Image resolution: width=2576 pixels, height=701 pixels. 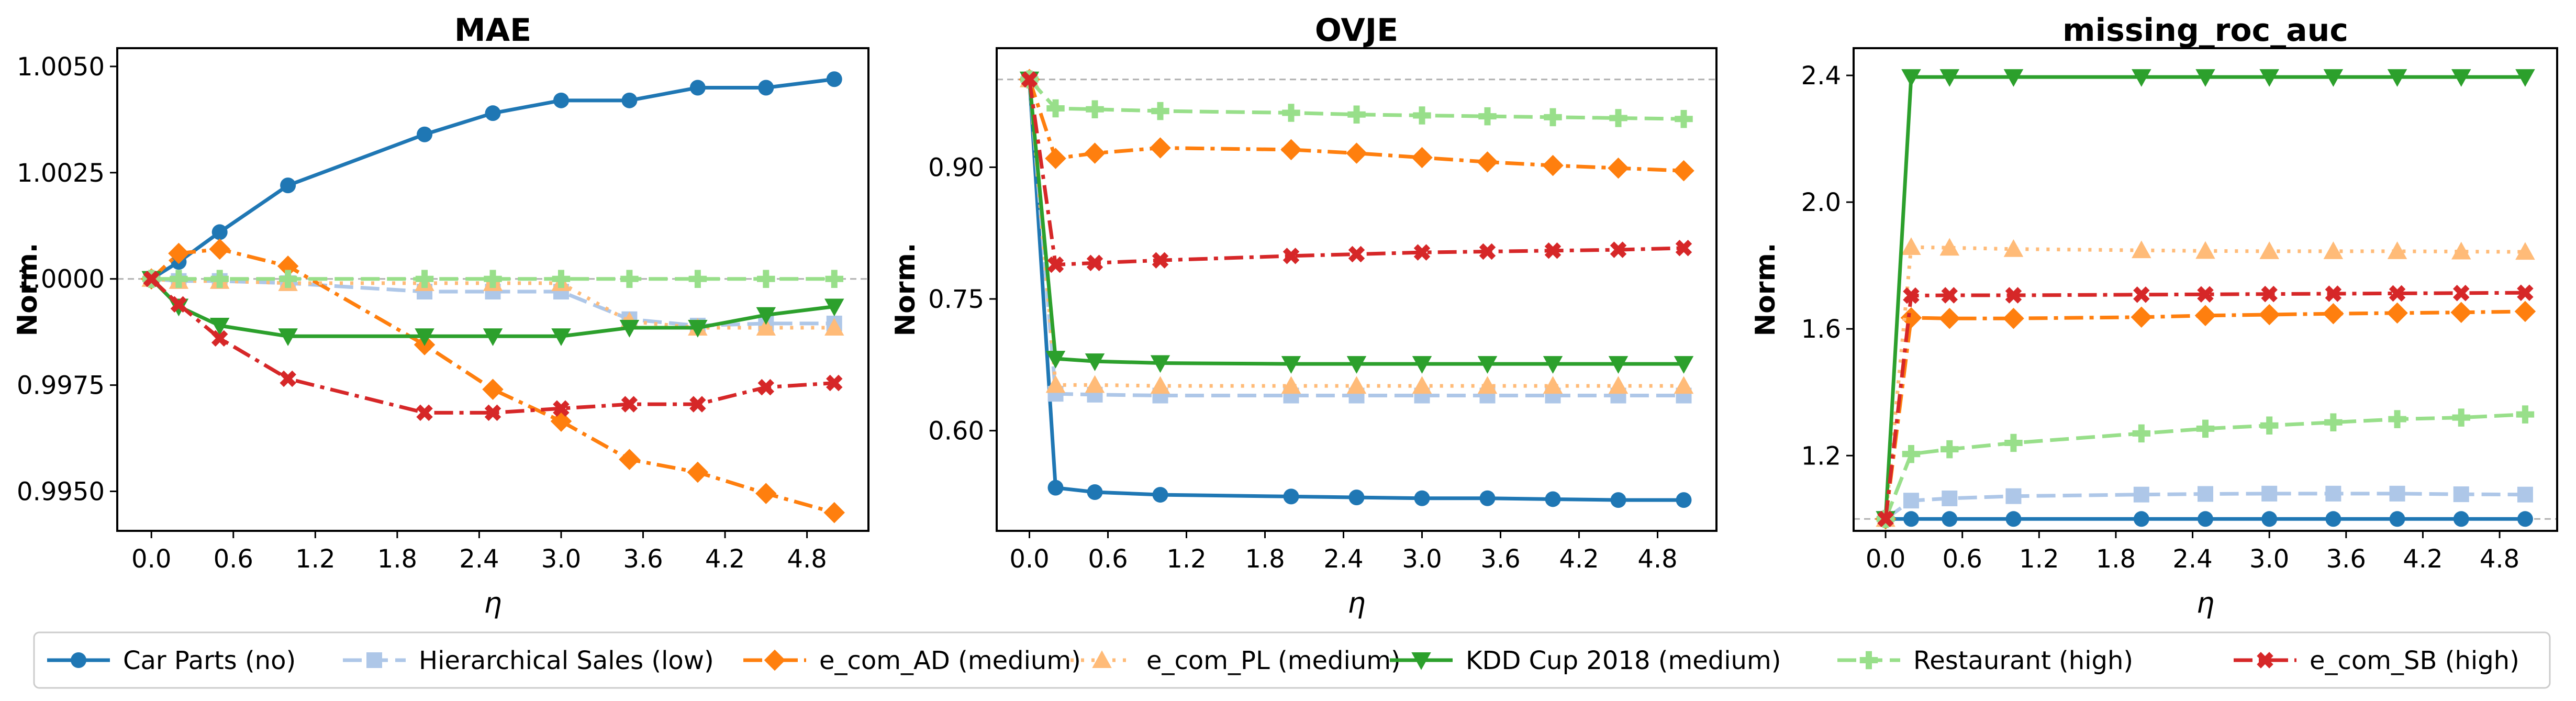 What do you see at coordinates (1273, 660) in the screenshot?
I see `legend-label: e_com_PL (medium)` at bounding box center [1273, 660].